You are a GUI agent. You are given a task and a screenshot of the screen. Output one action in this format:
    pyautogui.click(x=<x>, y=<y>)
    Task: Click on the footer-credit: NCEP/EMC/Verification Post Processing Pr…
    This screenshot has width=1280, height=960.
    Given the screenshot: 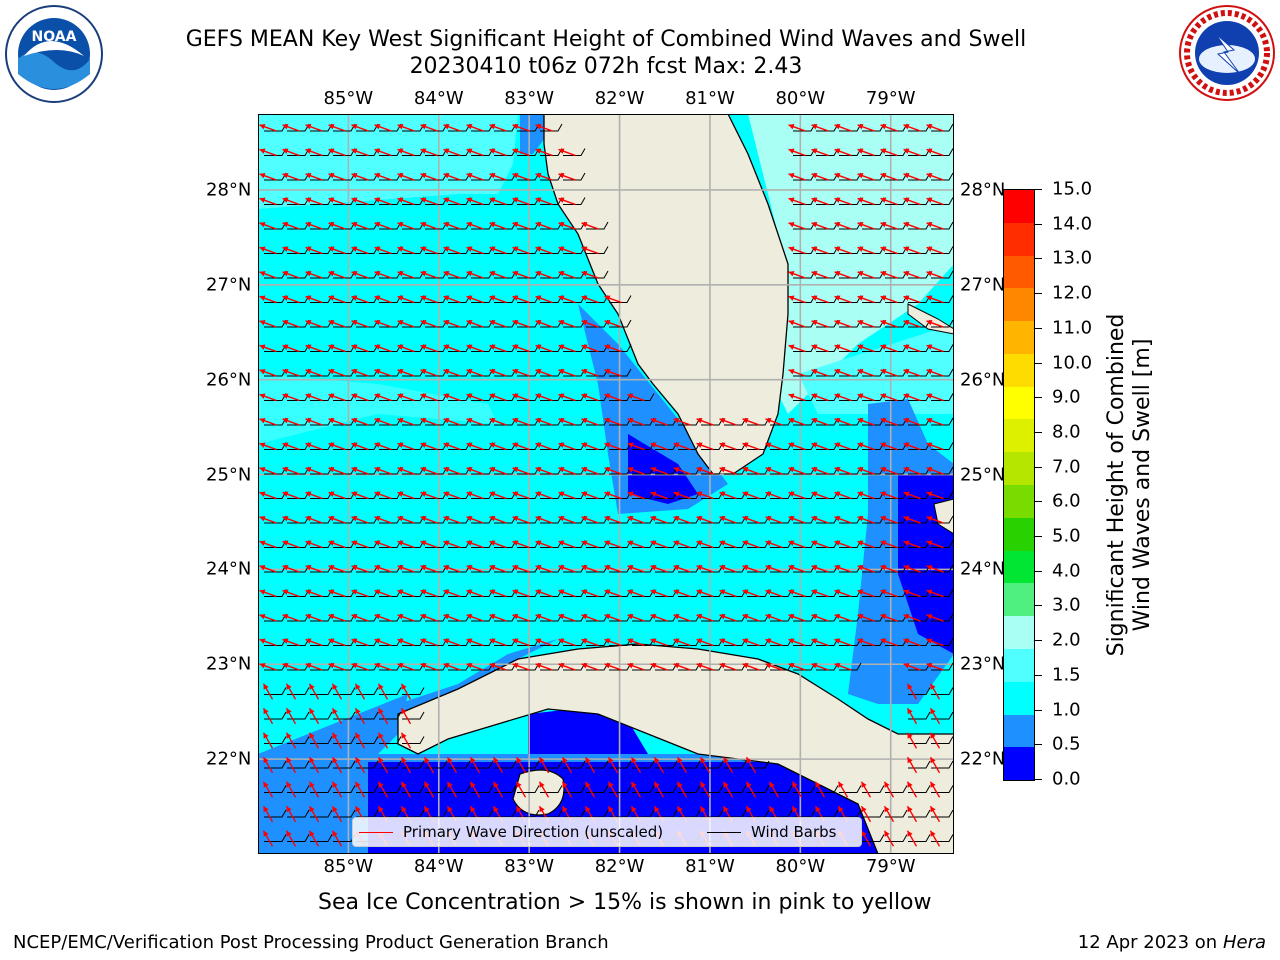 What is the action you would take?
    pyautogui.click(x=311, y=942)
    